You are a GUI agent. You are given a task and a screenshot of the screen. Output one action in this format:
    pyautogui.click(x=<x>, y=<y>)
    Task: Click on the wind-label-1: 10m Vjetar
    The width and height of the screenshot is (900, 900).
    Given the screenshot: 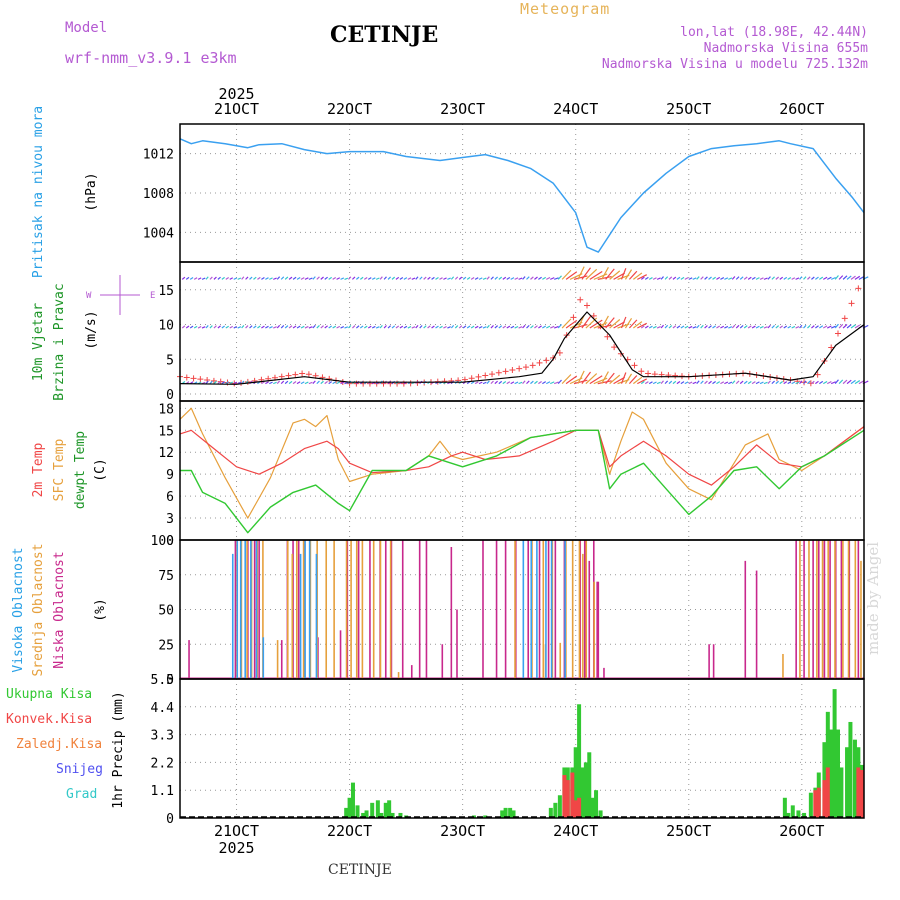 What is the action you would take?
    pyautogui.click(x=38, y=342)
    